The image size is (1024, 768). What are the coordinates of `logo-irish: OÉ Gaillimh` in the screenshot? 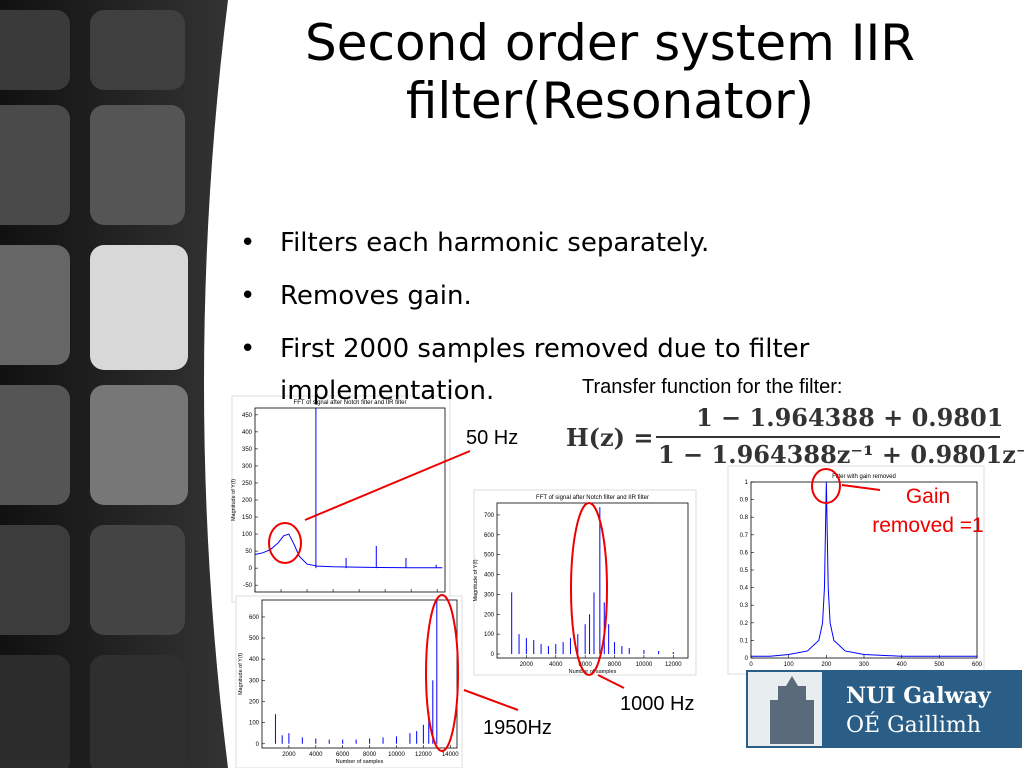 It's located at (913, 725).